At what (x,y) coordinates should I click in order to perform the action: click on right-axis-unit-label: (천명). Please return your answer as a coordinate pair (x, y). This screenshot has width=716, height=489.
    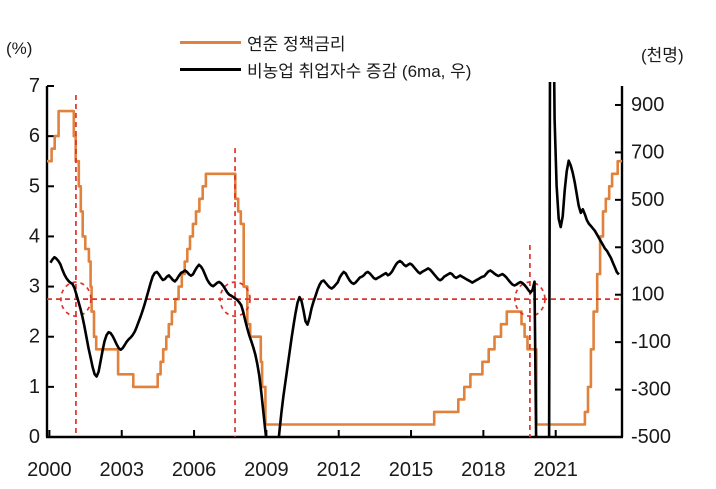
    Looking at the image, I should click on (662, 55).